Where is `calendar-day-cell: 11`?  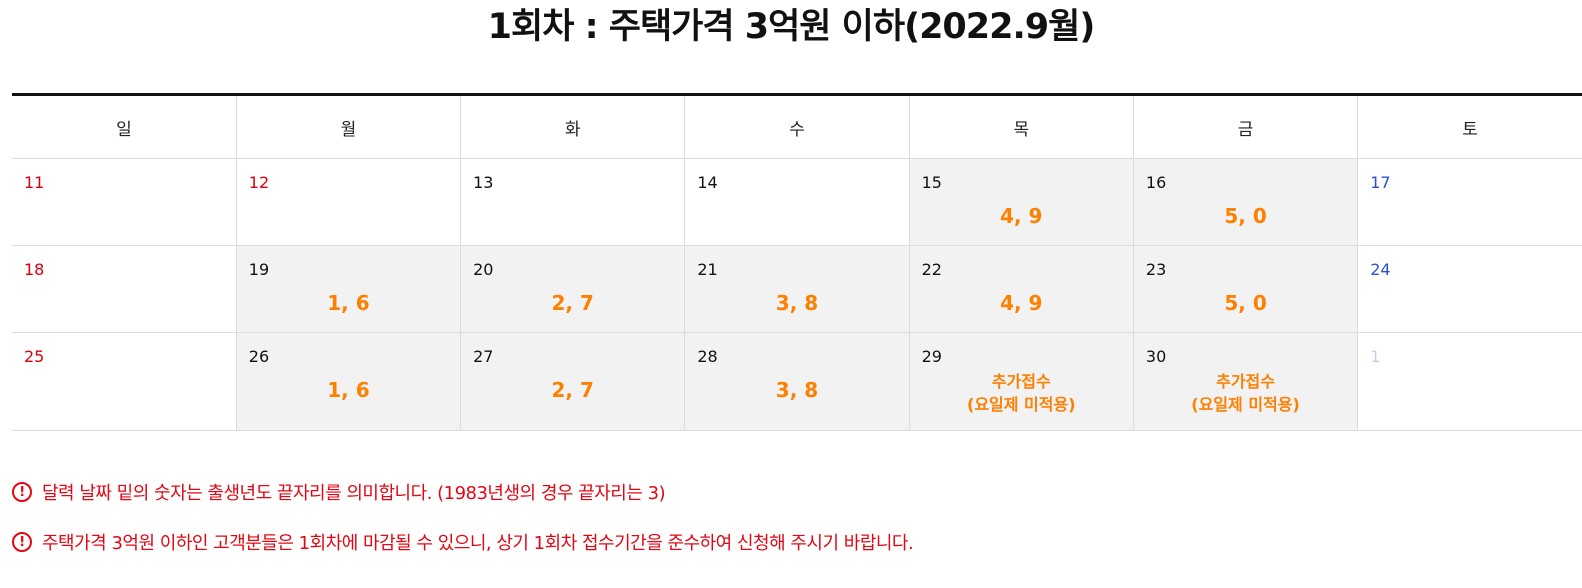 calendar-day-cell: 11 is located at coordinates (124, 202).